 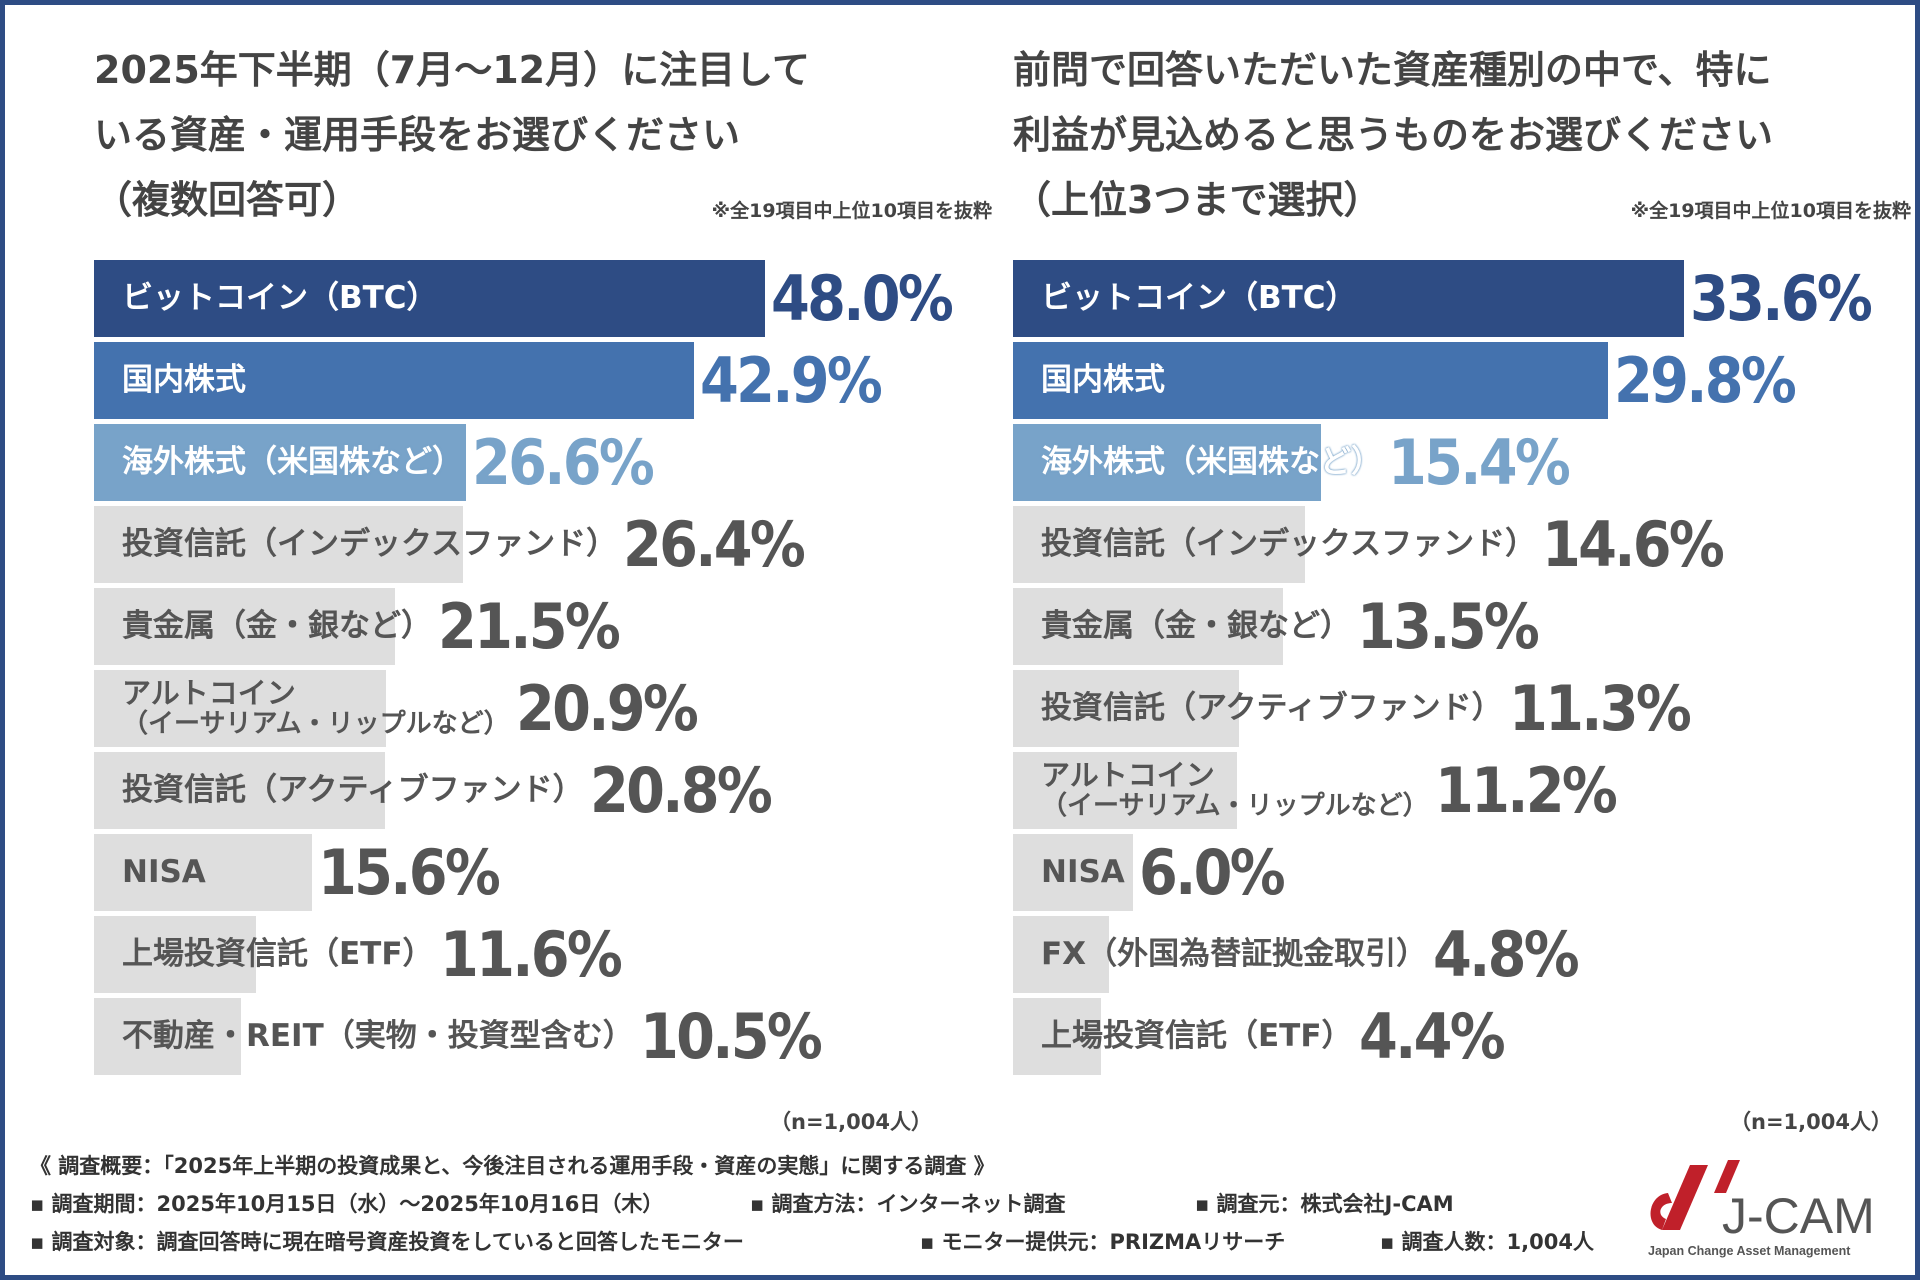 What do you see at coordinates (1705, 380) in the screenshot?
I see `value-label: 29.8%` at bounding box center [1705, 380].